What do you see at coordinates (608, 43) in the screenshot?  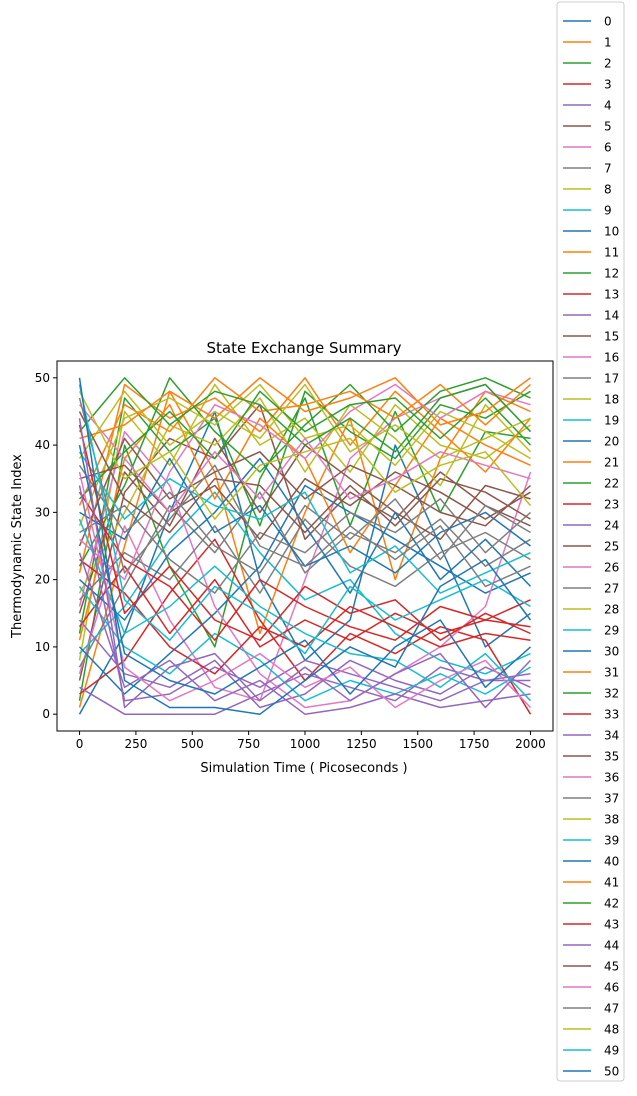 I see `legend-label-1: 1` at bounding box center [608, 43].